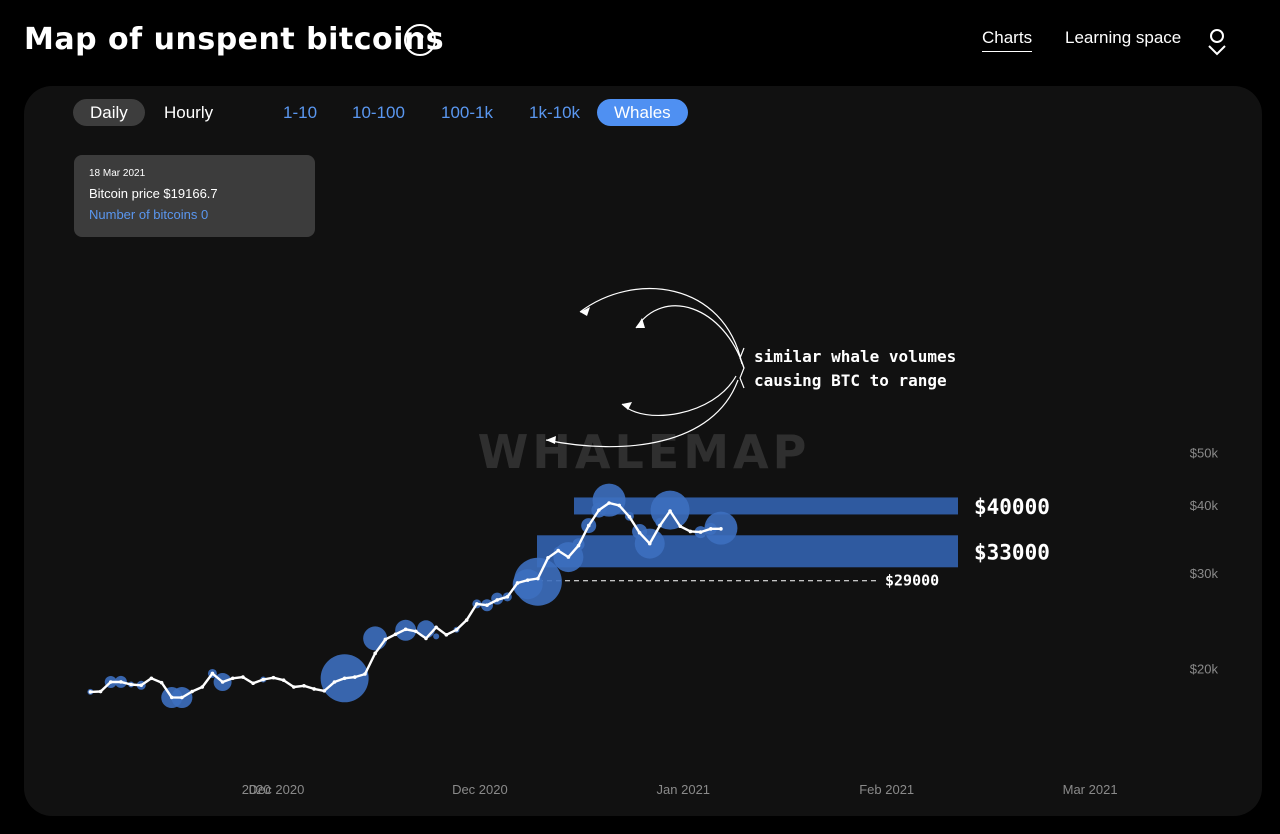  I want to click on annotation-arrows, so click(645, 367).